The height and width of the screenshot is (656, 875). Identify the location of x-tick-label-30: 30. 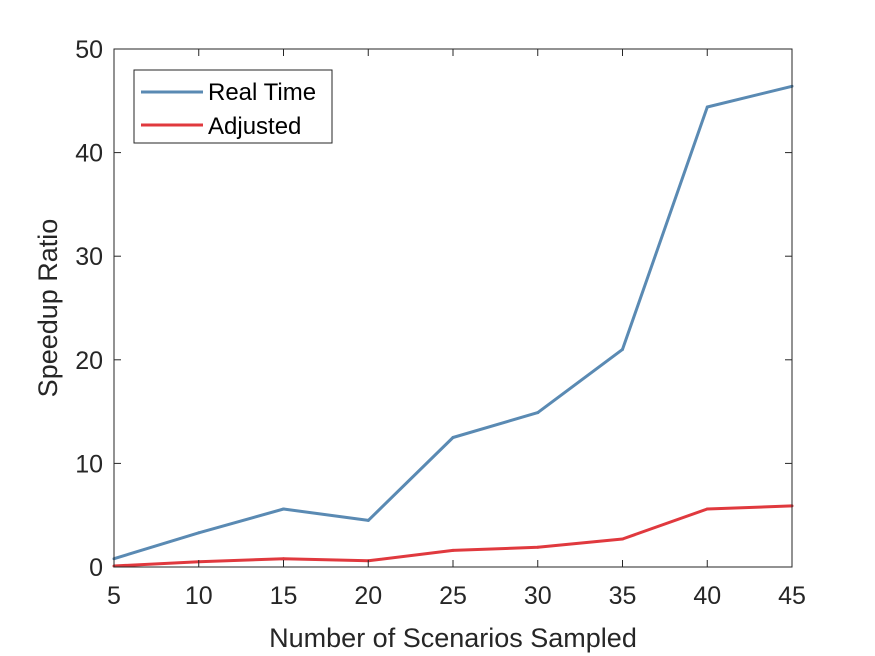
(538, 596).